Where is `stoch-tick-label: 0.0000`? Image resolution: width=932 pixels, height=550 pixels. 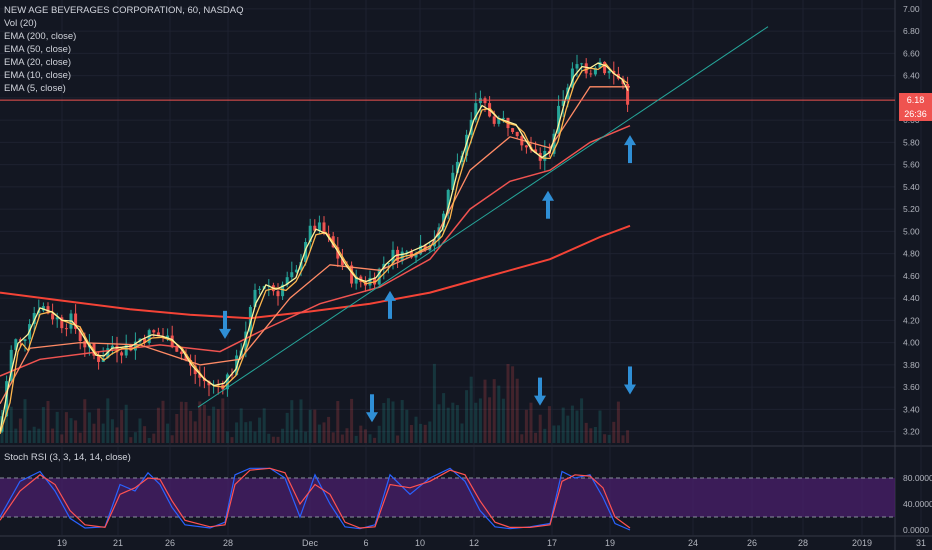
stoch-tick-label: 0.0000 is located at coordinates (916, 530).